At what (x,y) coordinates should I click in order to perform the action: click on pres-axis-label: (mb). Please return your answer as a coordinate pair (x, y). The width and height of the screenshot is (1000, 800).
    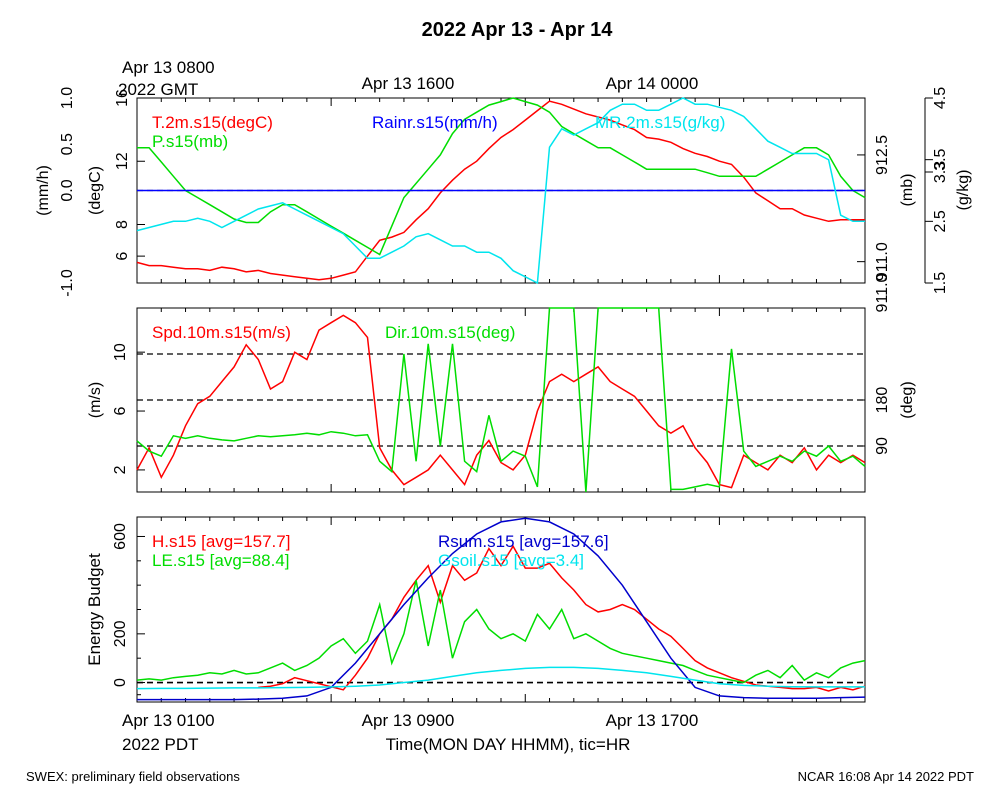
    Looking at the image, I should click on (907, 190).